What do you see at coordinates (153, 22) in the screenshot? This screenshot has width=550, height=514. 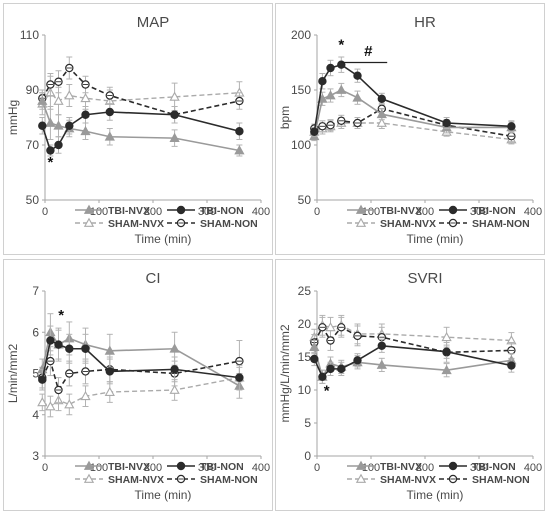 I see `chart-title: MAP` at bounding box center [153, 22].